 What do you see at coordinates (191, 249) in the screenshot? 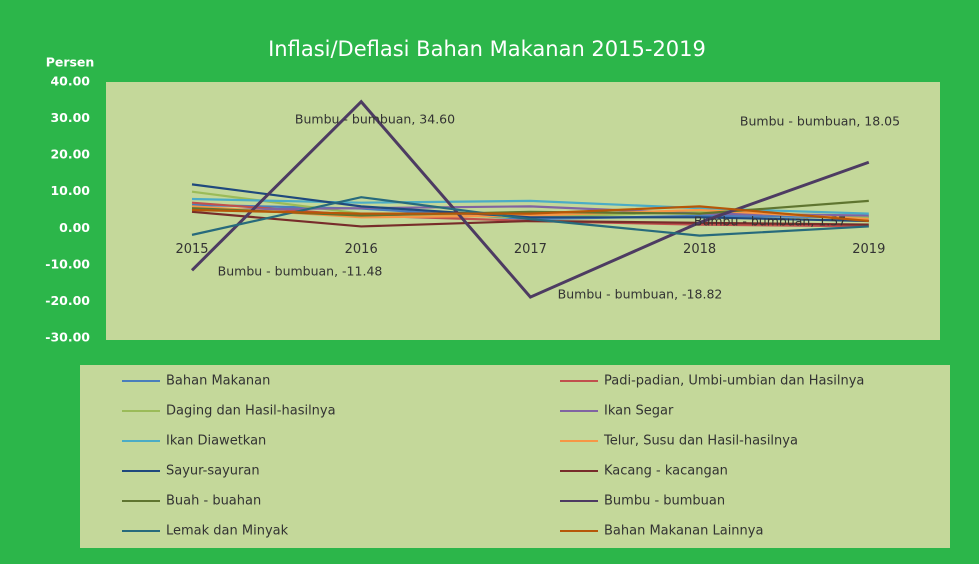
I see `x-tick-label: 2015` at bounding box center [191, 249].